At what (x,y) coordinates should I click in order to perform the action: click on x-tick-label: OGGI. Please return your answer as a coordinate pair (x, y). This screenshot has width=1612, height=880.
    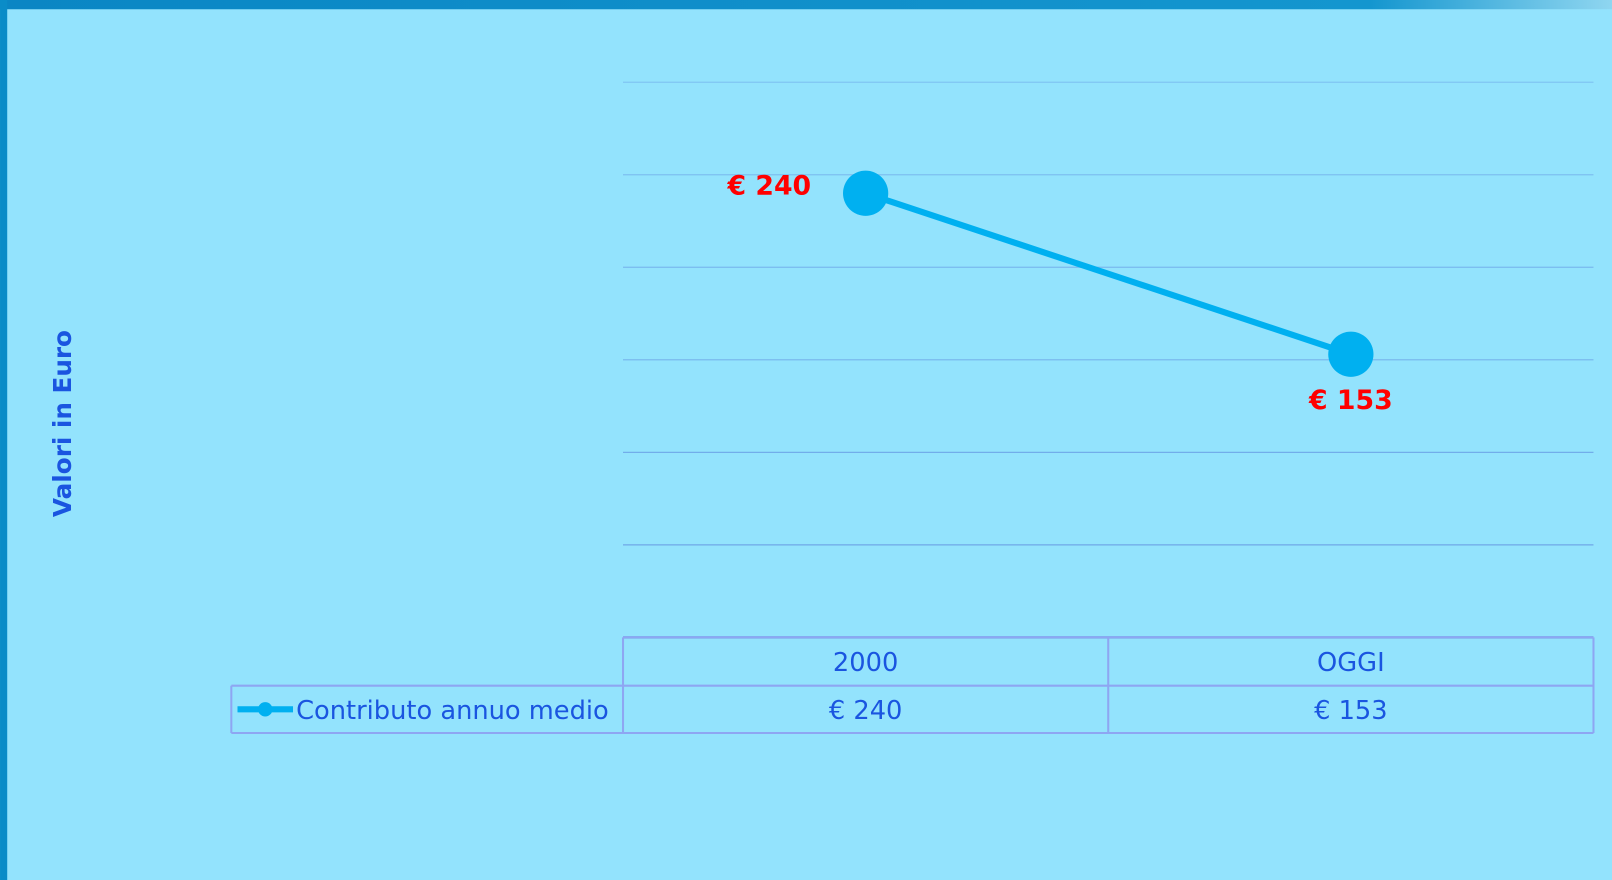
    Looking at the image, I should click on (1351, 663).